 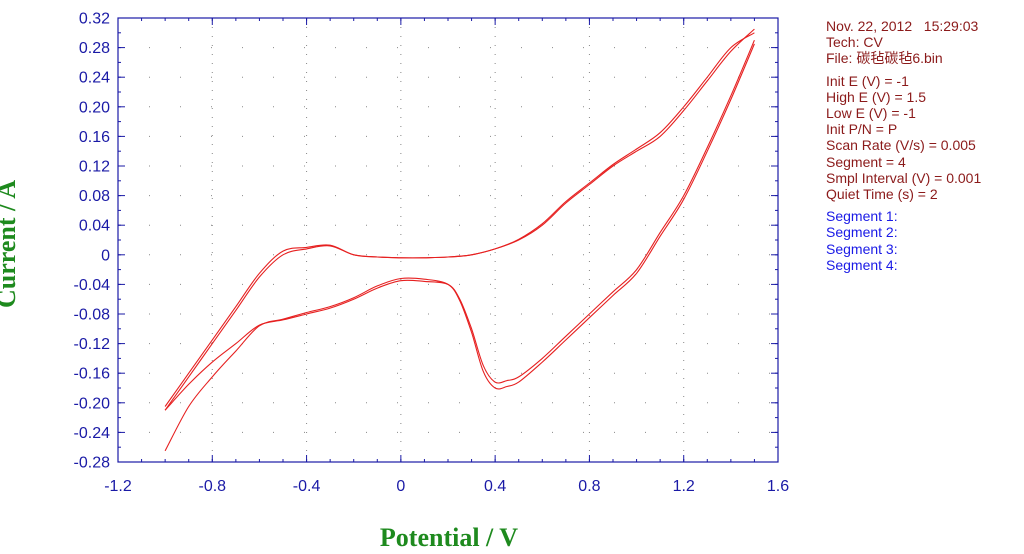 I want to click on y-tick-label: 0.28, so click(x=94, y=48).